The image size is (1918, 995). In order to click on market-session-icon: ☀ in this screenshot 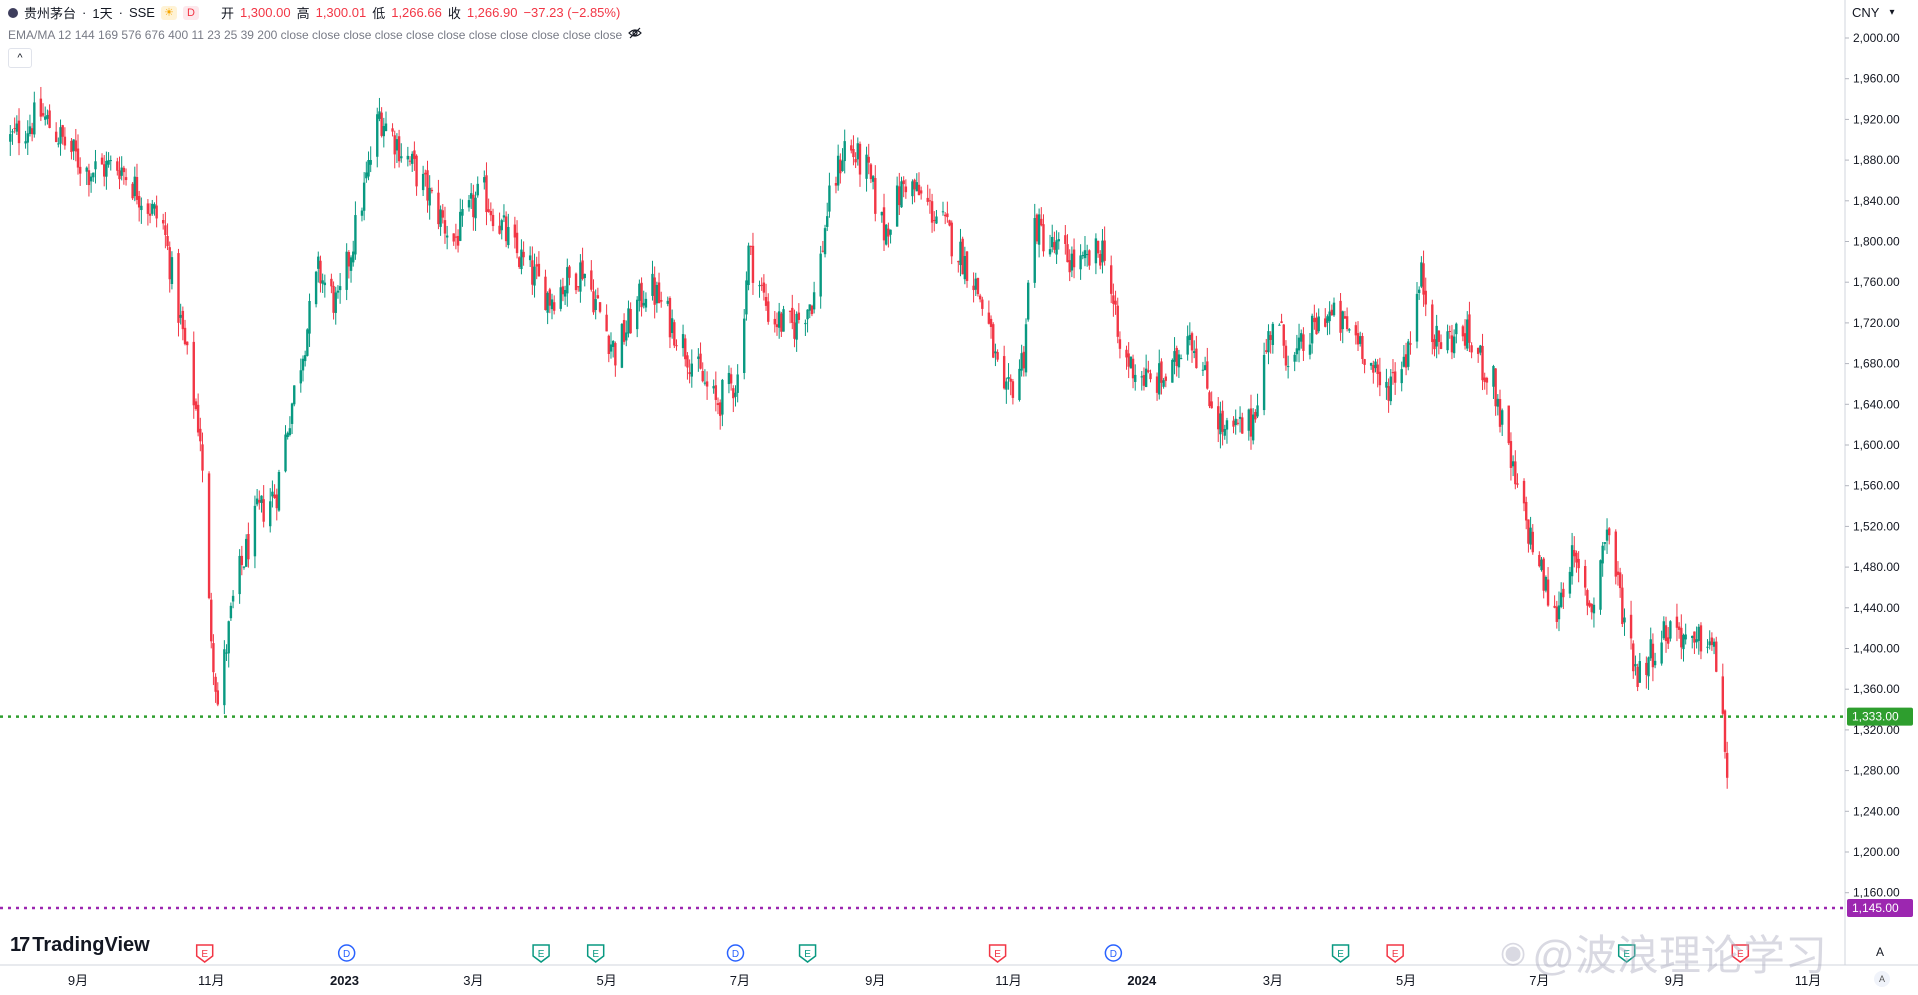, I will do `click(168, 12)`.